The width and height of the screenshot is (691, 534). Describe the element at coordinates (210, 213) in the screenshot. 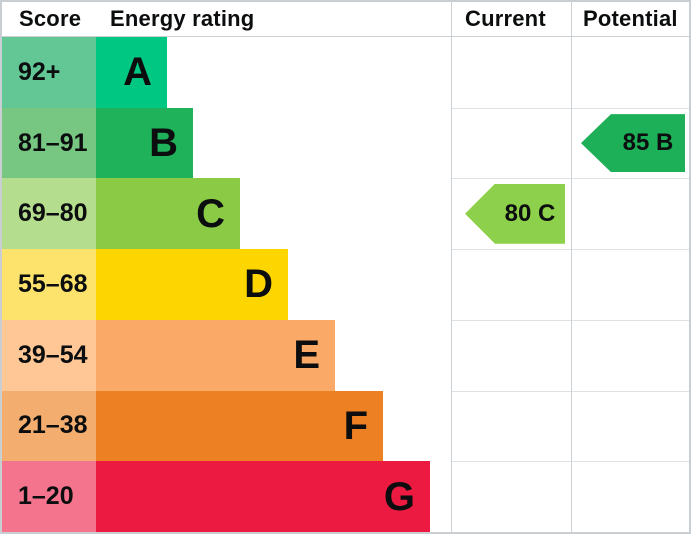

I see `band-letter: C` at that location.